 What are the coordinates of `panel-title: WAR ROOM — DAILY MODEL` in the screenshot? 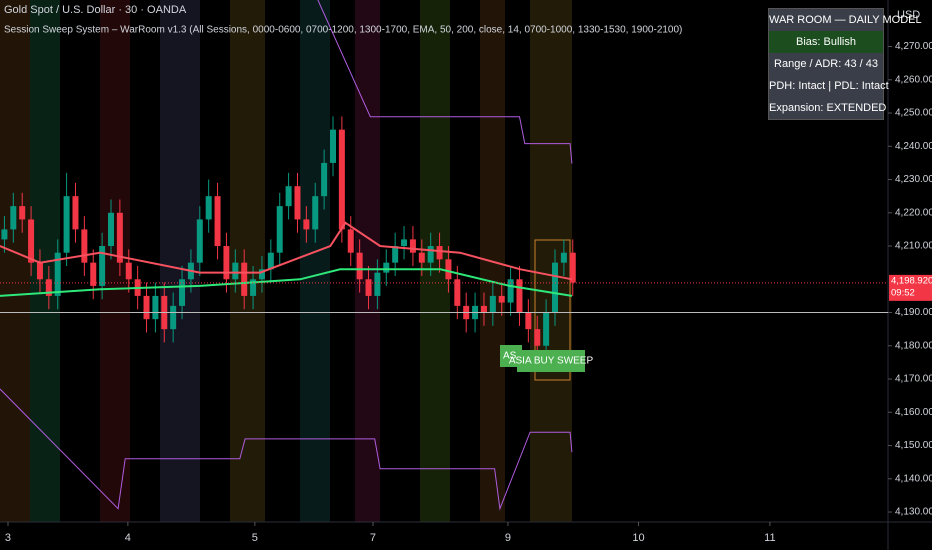 It's located at (845, 20).